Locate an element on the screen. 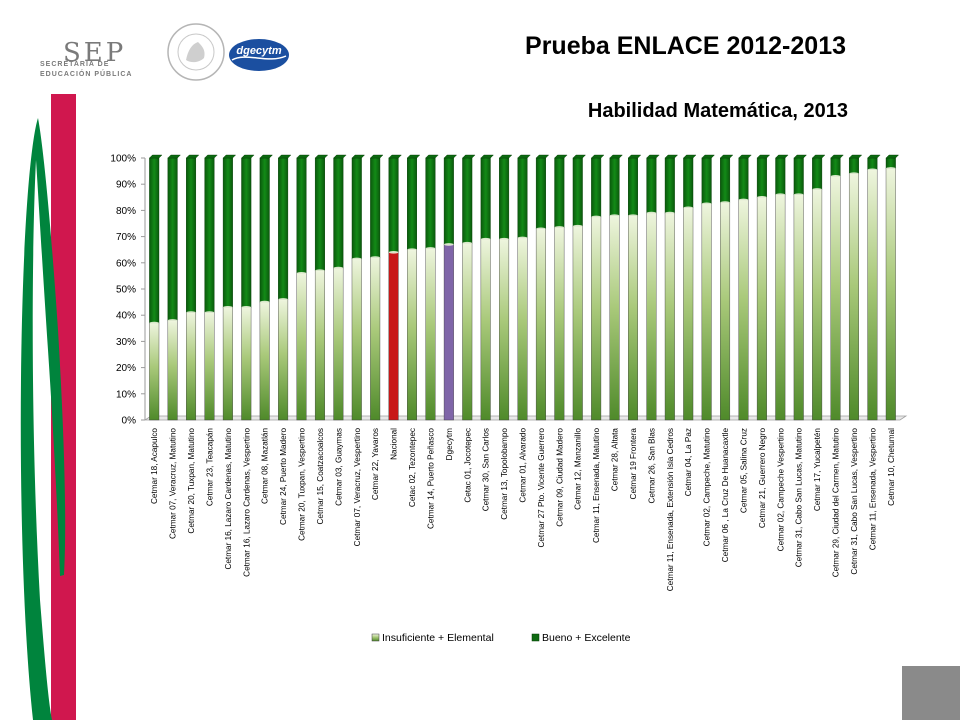 This screenshot has width=960, height=720. legend-swatch-bueno-excelente is located at coordinates (535, 637).